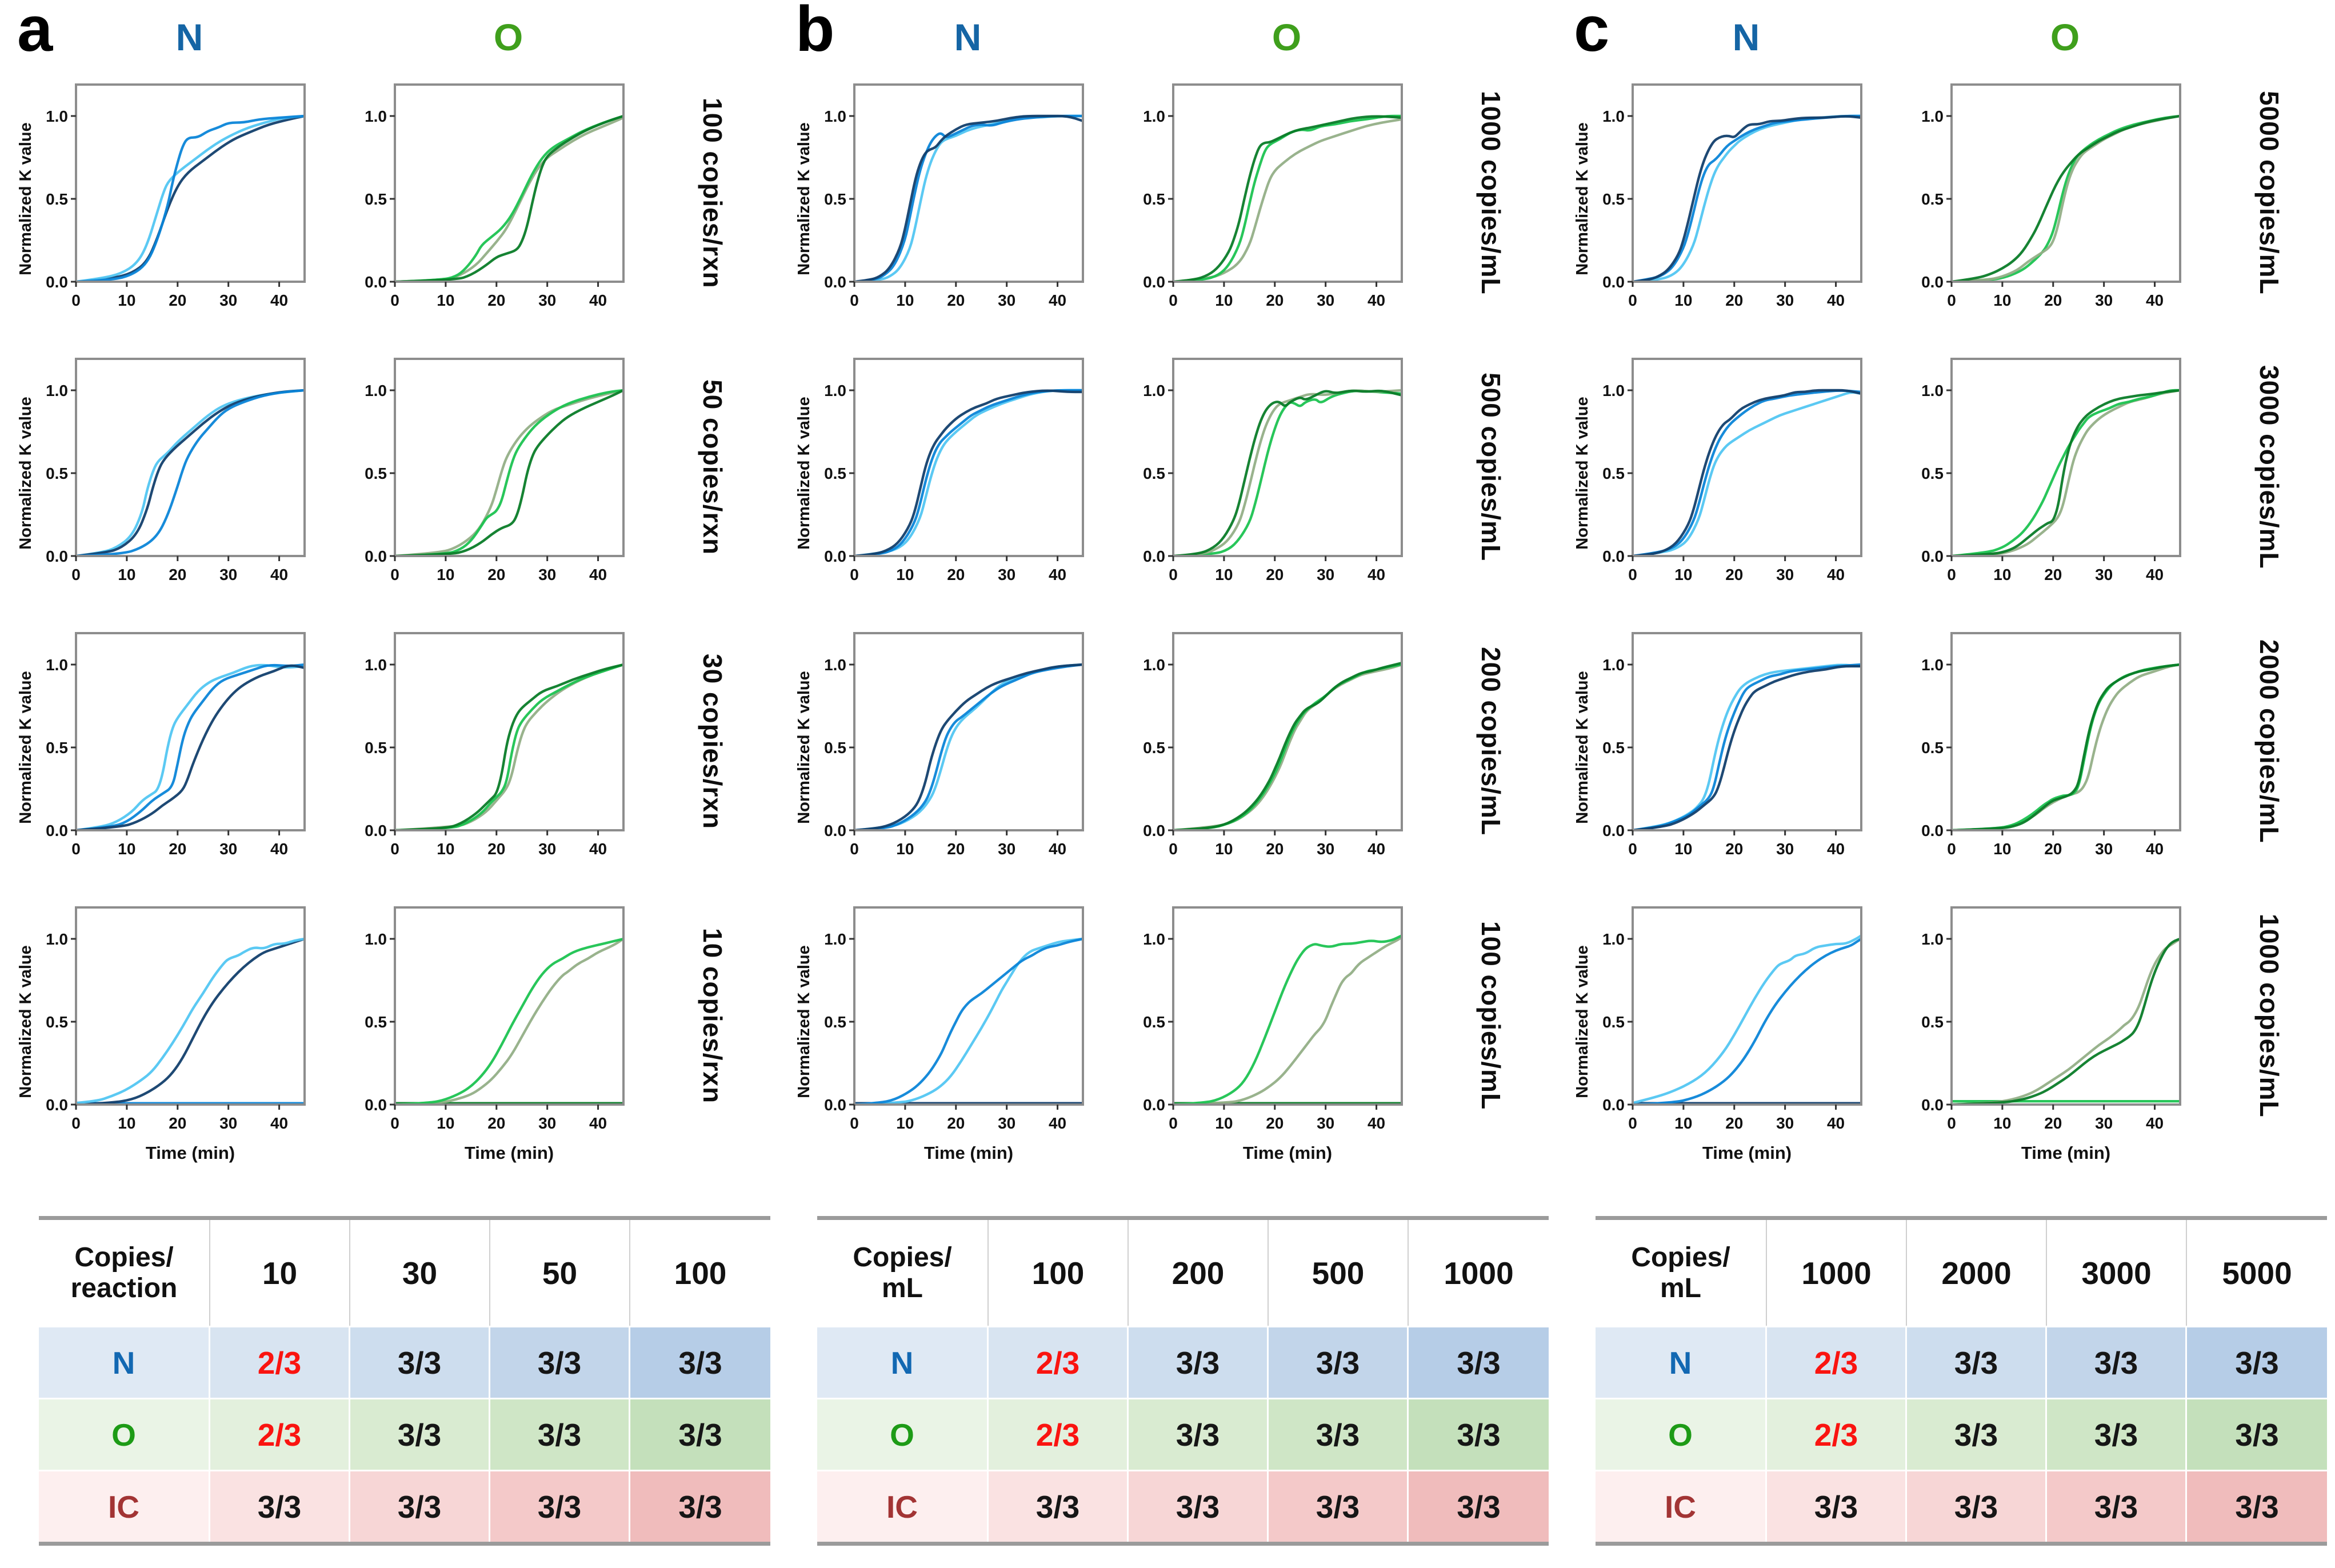 Image resolution: width=2335 pixels, height=1568 pixels. I want to click on subplot-a-row1-N: 0.0 0.5 1.0 0 10 20 30 40 Normalized K value, so click(161, 196).